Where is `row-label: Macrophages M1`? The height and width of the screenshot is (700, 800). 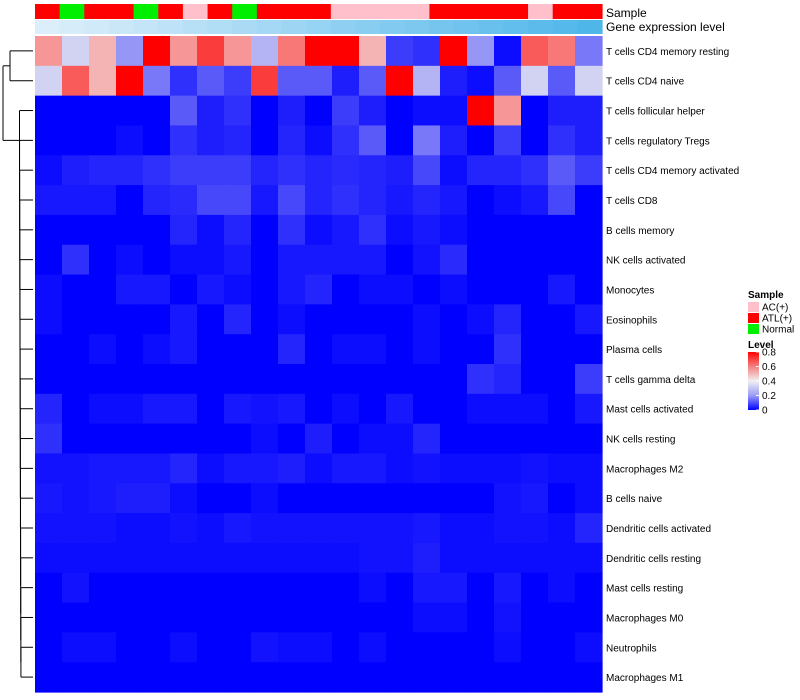 row-label: Macrophages M1 is located at coordinates (645, 678).